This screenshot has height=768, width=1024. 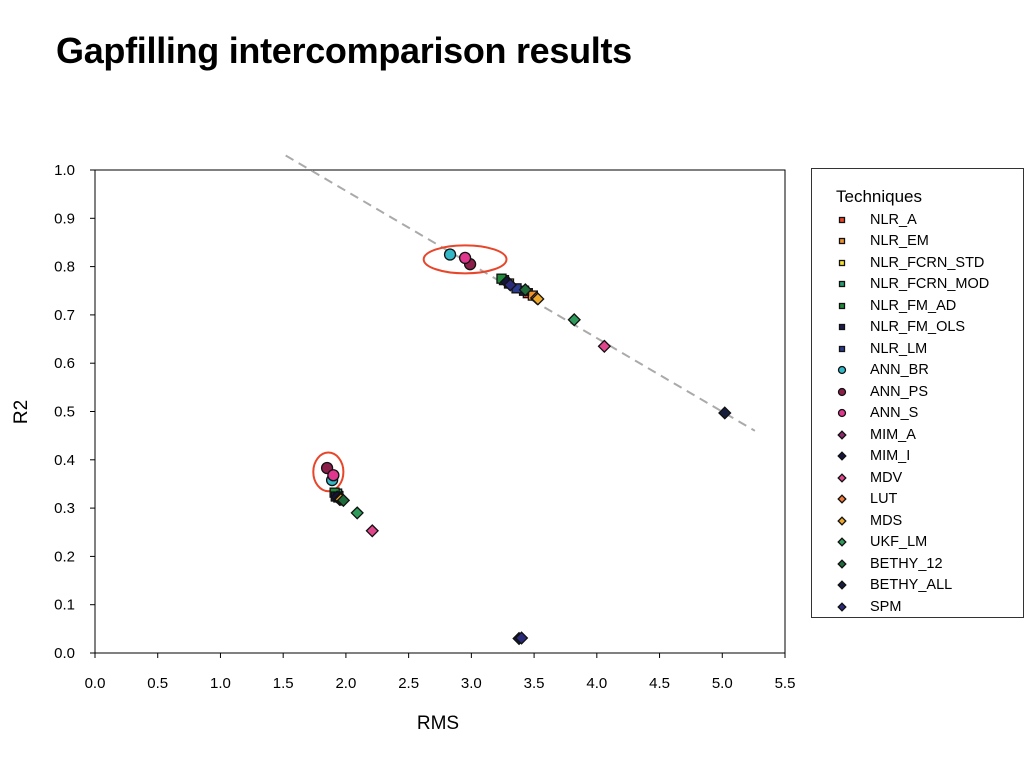 What do you see at coordinates (345, 683) in the screenshot?
I see `x-tick-label: 2.0` at bounding box center [345, 683].